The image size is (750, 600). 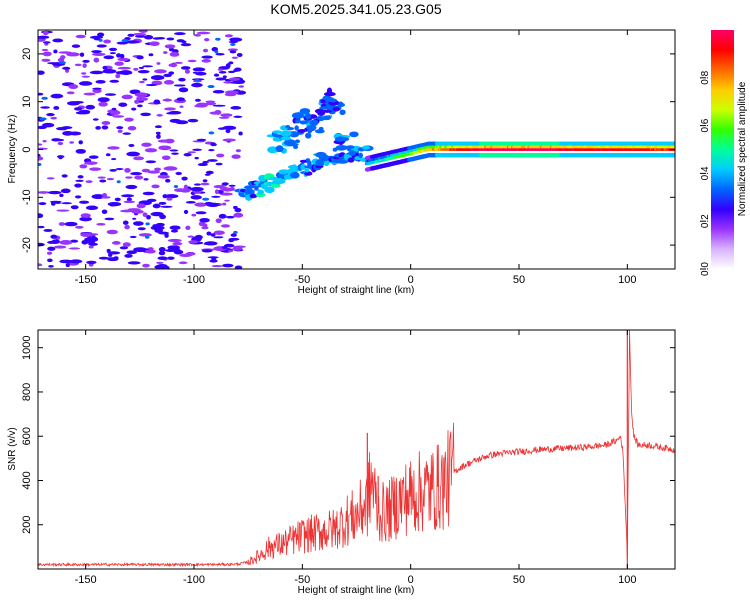 I want to click on spectrogram-xlabel: Height of straight line (km), so click(x=356, y=290).